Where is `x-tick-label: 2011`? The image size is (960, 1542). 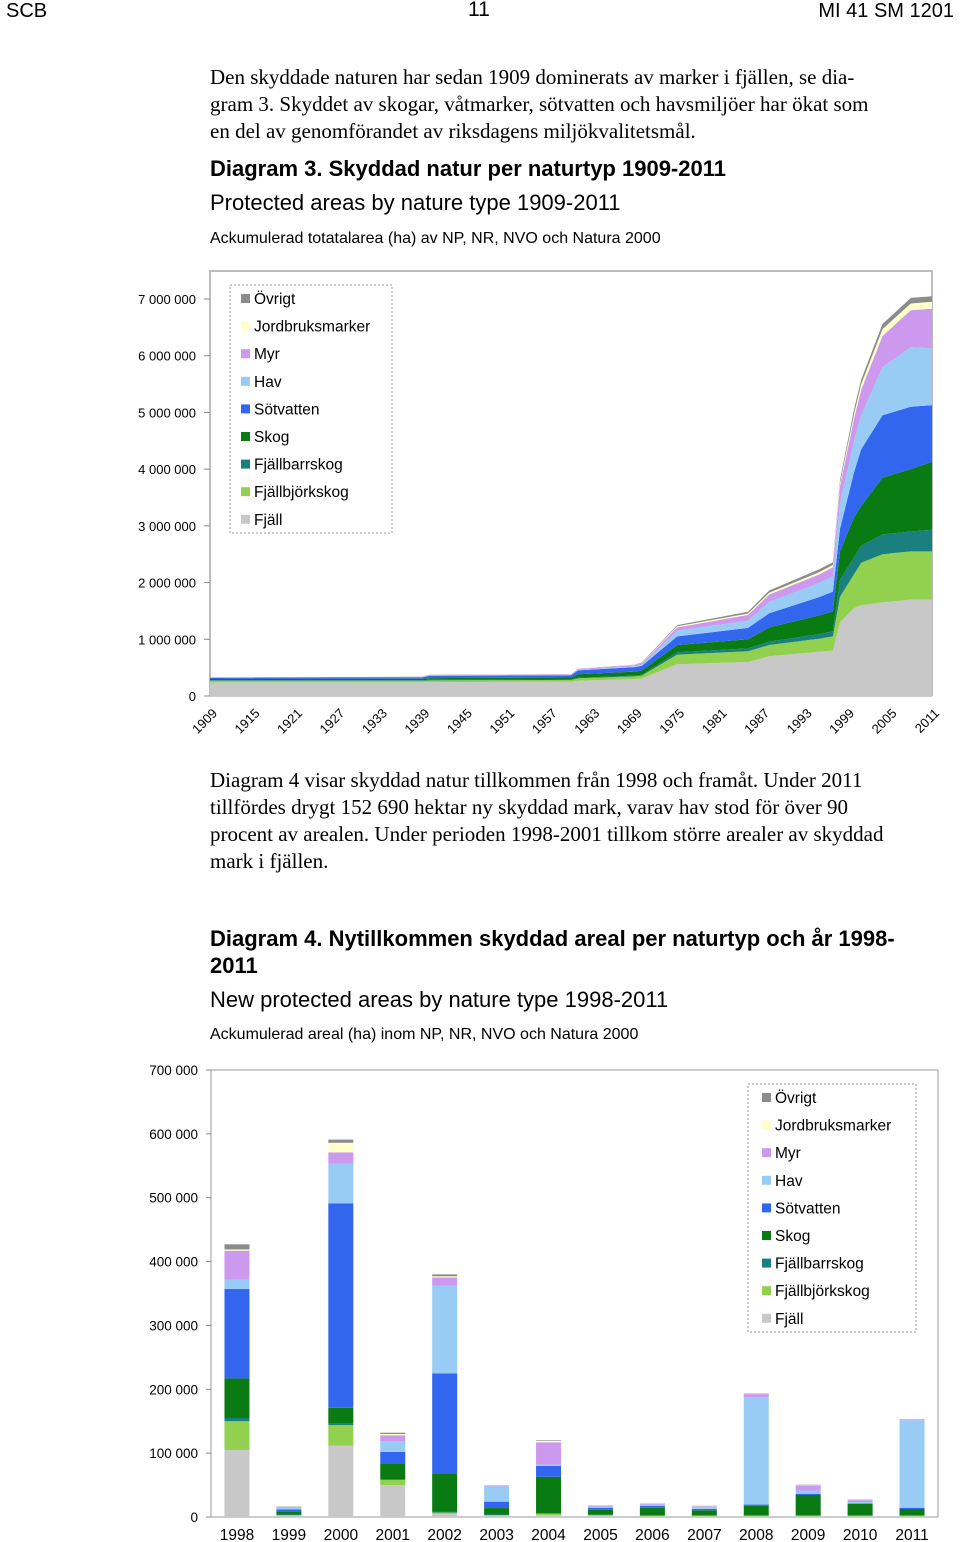 x-tick-label: 2011 is located at coordinates (911, 1534).